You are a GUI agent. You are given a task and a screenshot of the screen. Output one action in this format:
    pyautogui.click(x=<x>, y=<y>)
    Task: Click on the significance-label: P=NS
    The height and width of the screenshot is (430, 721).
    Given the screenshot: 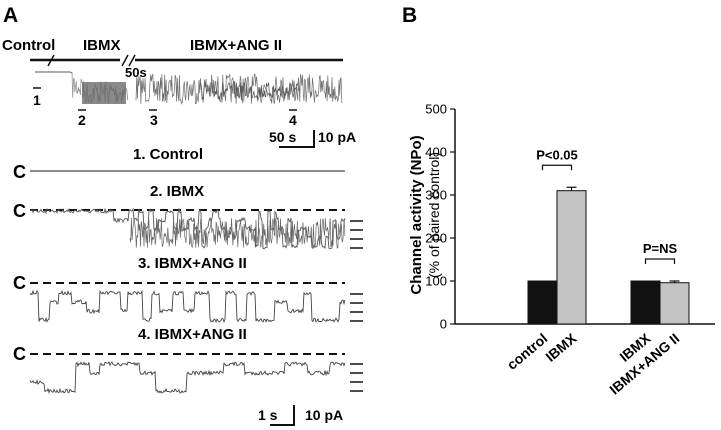 What is the action you would take?
    pyautogui.click(x=660, y=248)
    